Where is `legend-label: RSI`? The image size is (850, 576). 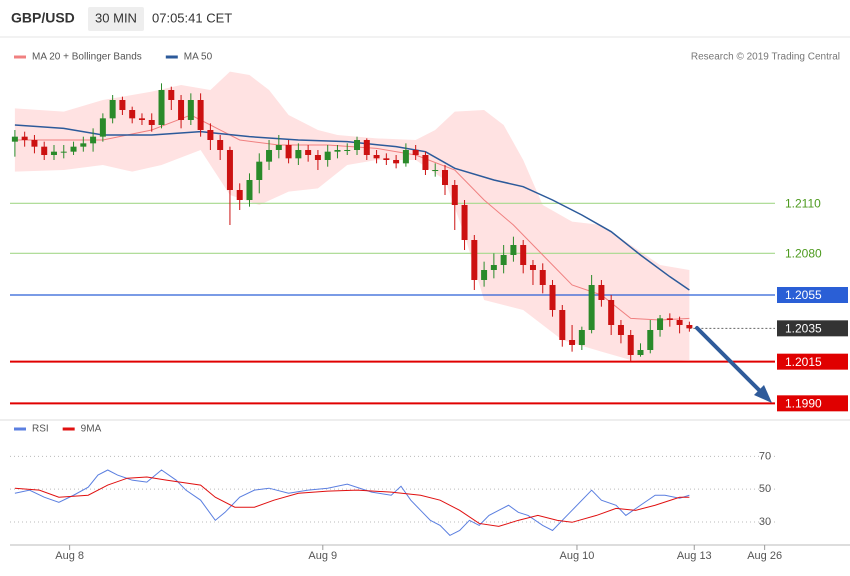 legend-label: RSI is located at coordinates (40, 429).